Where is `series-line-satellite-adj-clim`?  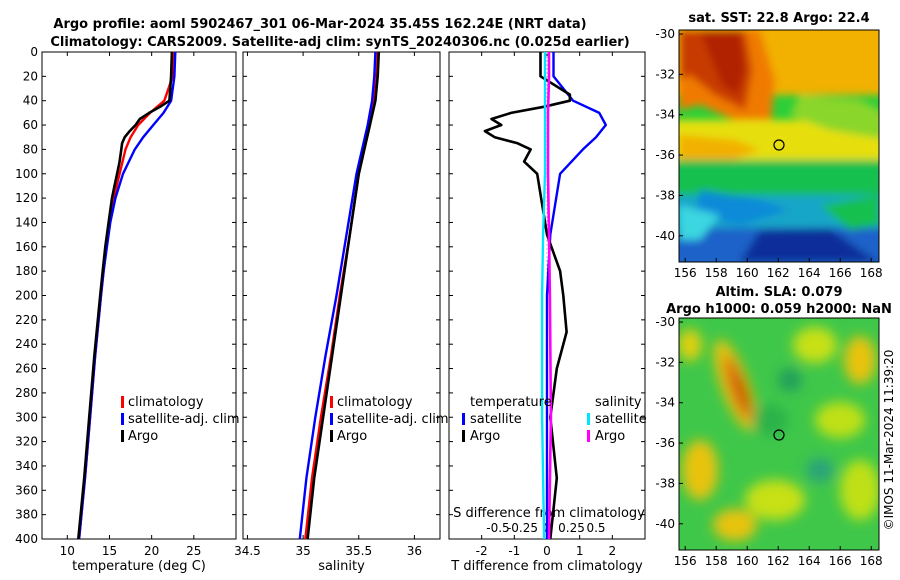 series-line-satellite-adj-clim is located at coordinates (337, 295).